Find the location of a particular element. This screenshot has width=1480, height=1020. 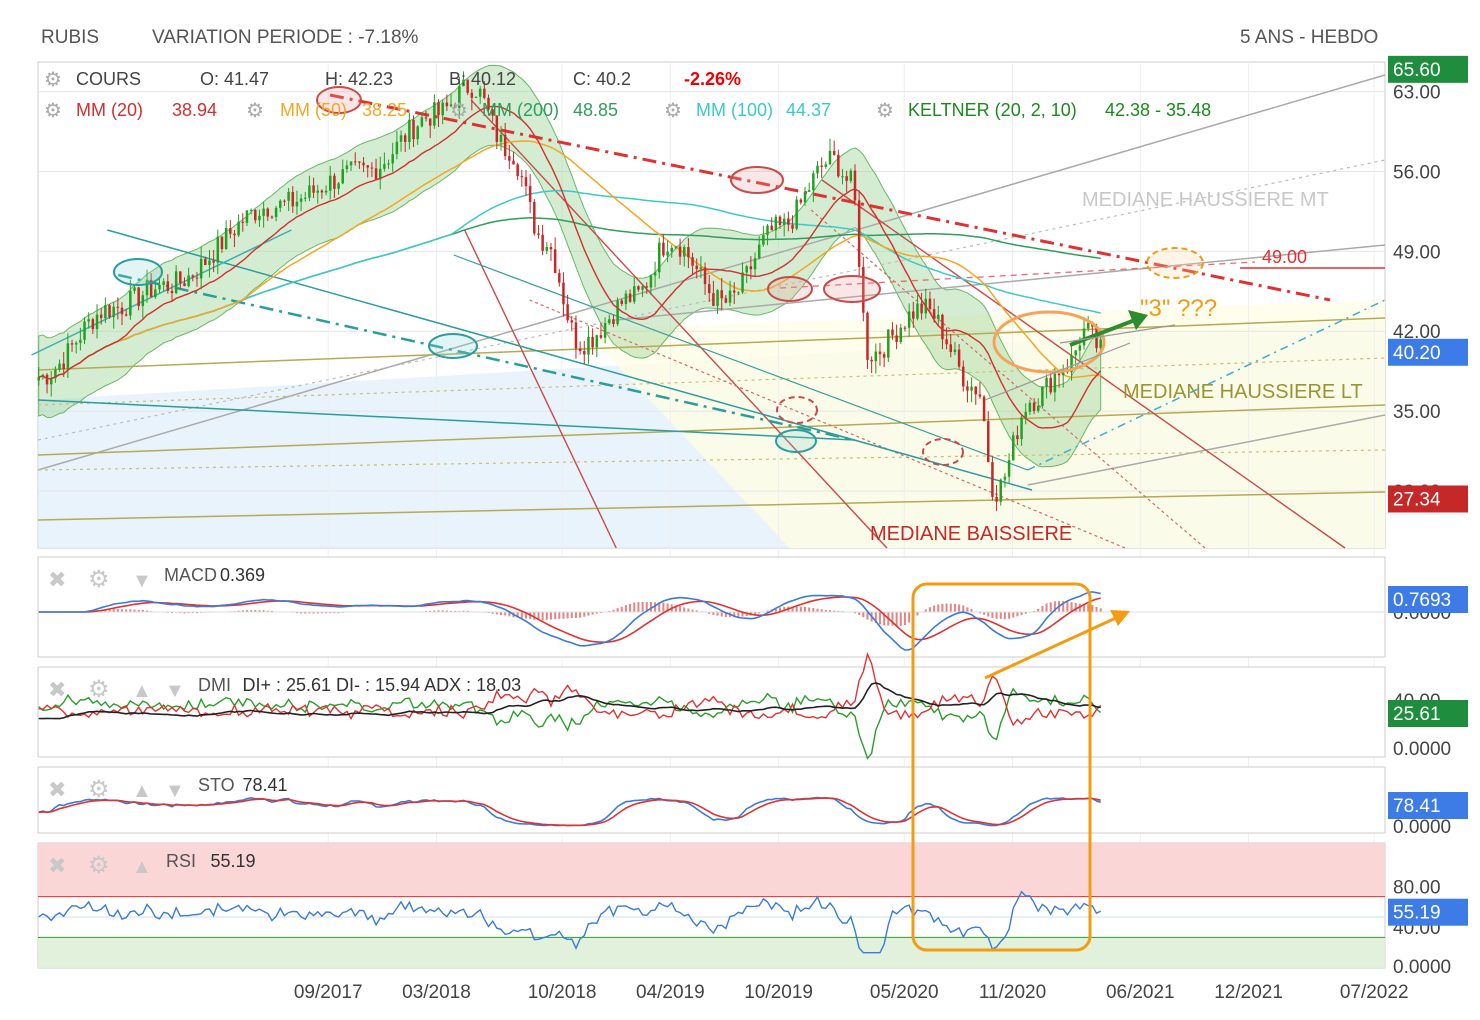

dmi-label: DMI is located at coordinates (214, 685).